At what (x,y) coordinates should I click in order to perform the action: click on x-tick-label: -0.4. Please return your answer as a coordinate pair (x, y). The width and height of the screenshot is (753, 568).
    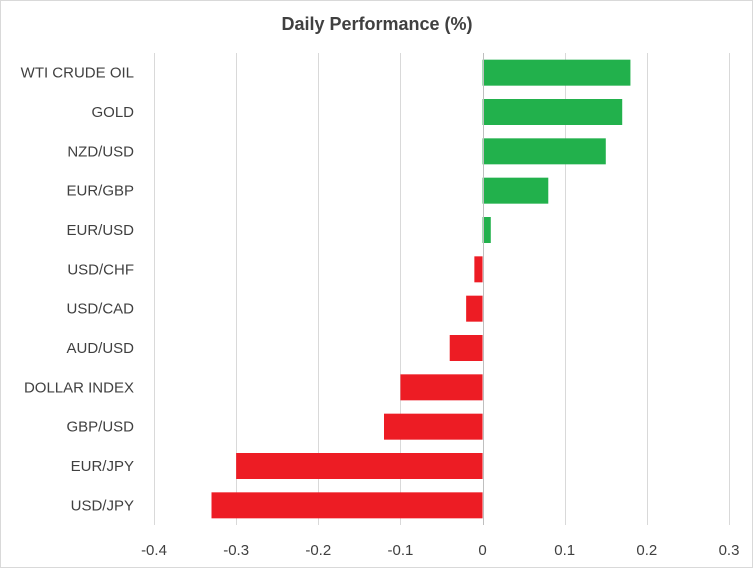
    Looking at the image, I should click on (154, 550).